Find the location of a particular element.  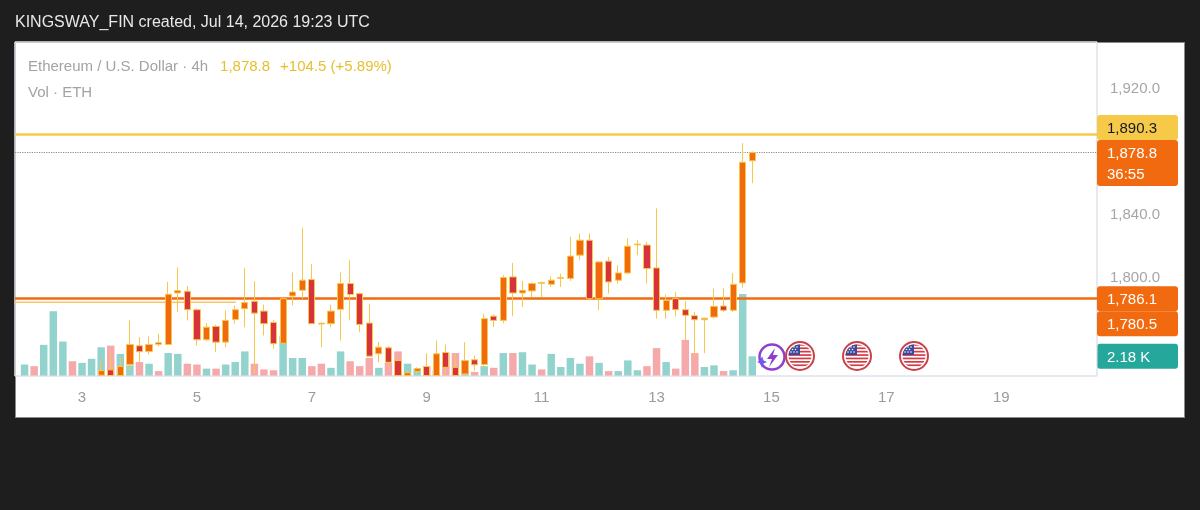

x-tick-label: 19 is located at coordinates (1001, 396).